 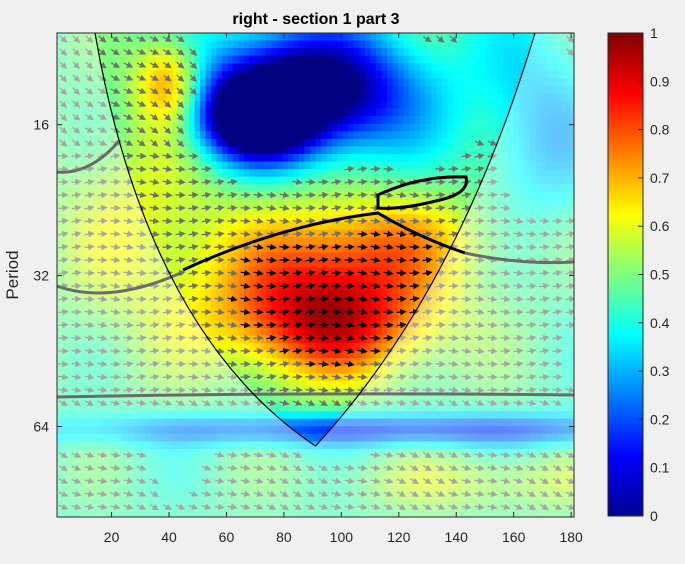 What do you see at coordinates (660, 275) in the screenshot?
I see `colorbar-tick-label: 0.5` at bounding box center [660, 275].